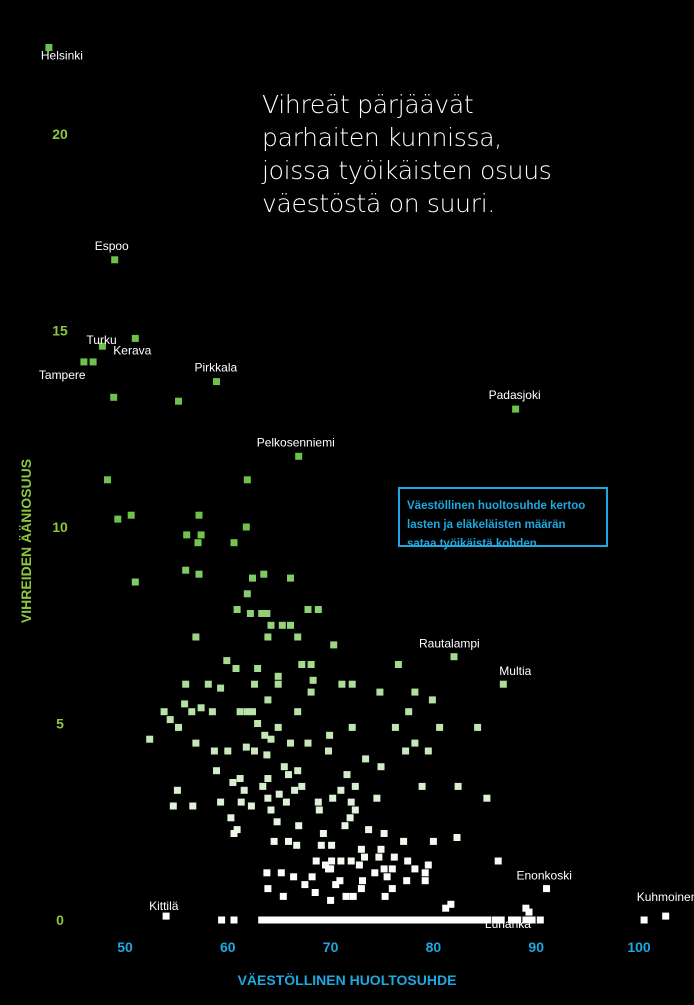 This screenshot has width=694, height=1005. Describe the element at coordinates (515, 395) in the screenshot. I see `point-label: Padasjoki` at that location.